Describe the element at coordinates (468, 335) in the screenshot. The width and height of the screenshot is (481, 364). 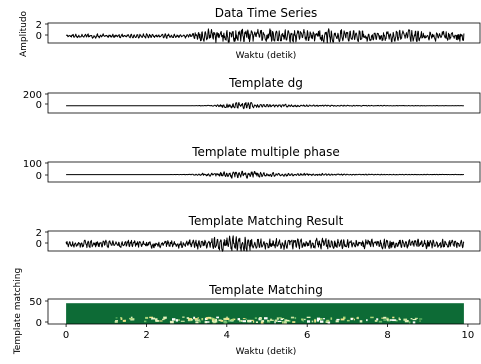
I see `x-tick-label: 10` at that location.